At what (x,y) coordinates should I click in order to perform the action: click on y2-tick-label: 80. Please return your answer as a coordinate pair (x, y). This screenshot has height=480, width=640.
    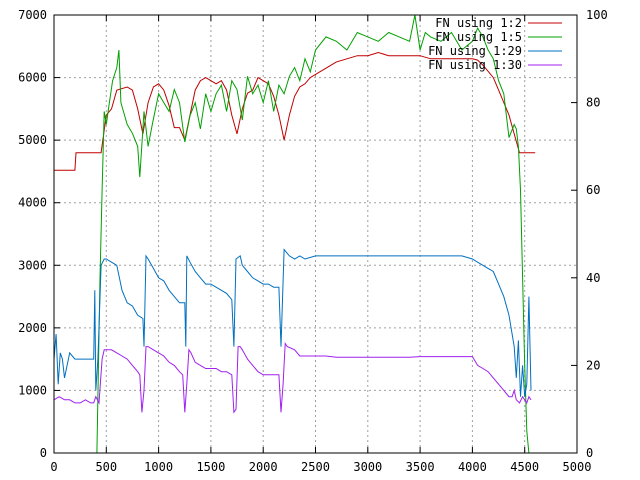
    Looking at the image, I should click on (593, 103).